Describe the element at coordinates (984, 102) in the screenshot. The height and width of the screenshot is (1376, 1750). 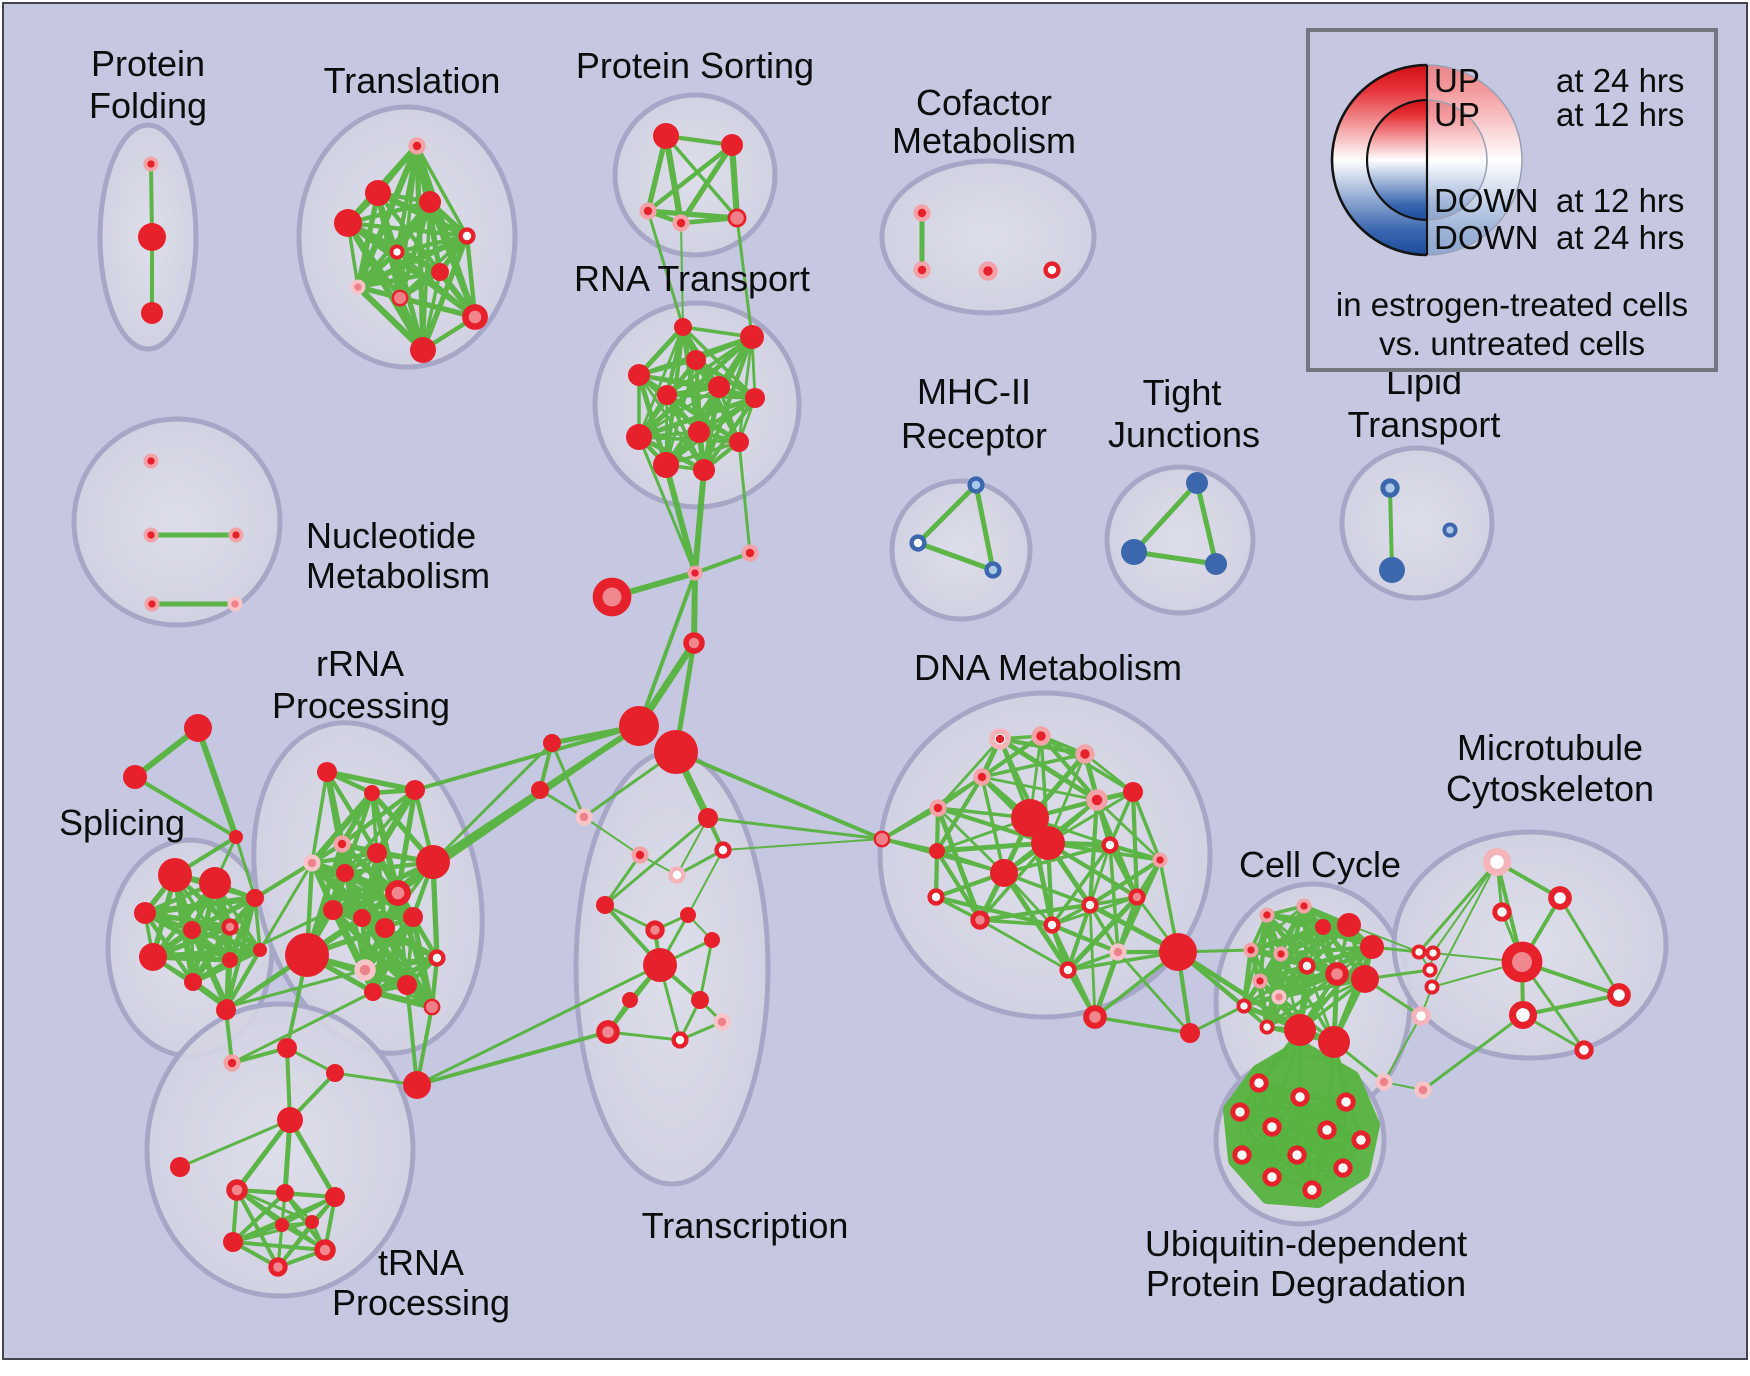
I see `label-cofactor-metabolism: Cofactor` at that location.